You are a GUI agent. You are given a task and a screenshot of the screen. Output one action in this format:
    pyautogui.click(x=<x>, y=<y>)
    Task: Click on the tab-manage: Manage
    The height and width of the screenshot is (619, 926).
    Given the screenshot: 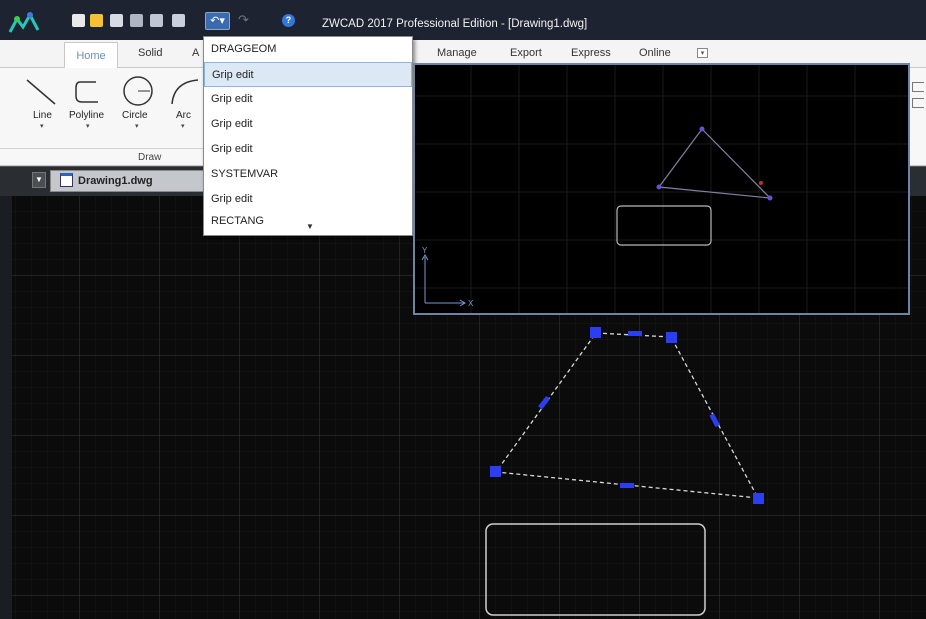 What is the action you would take?
    pyautogui.click(x=457, y=53)
    